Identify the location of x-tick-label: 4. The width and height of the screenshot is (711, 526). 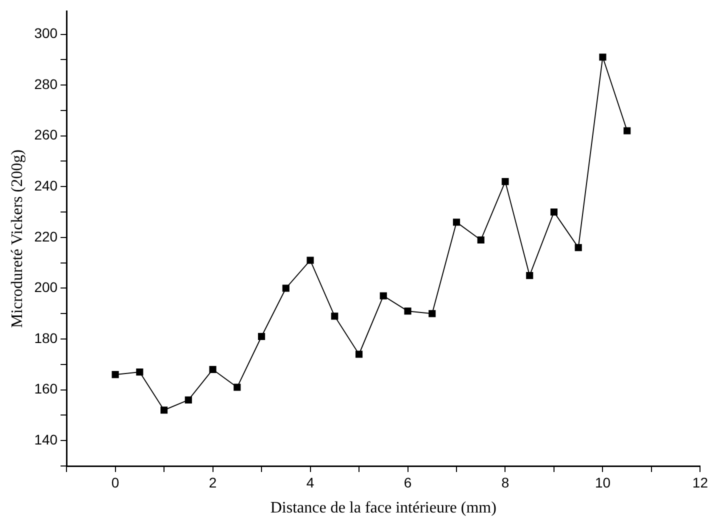
(310, 482).